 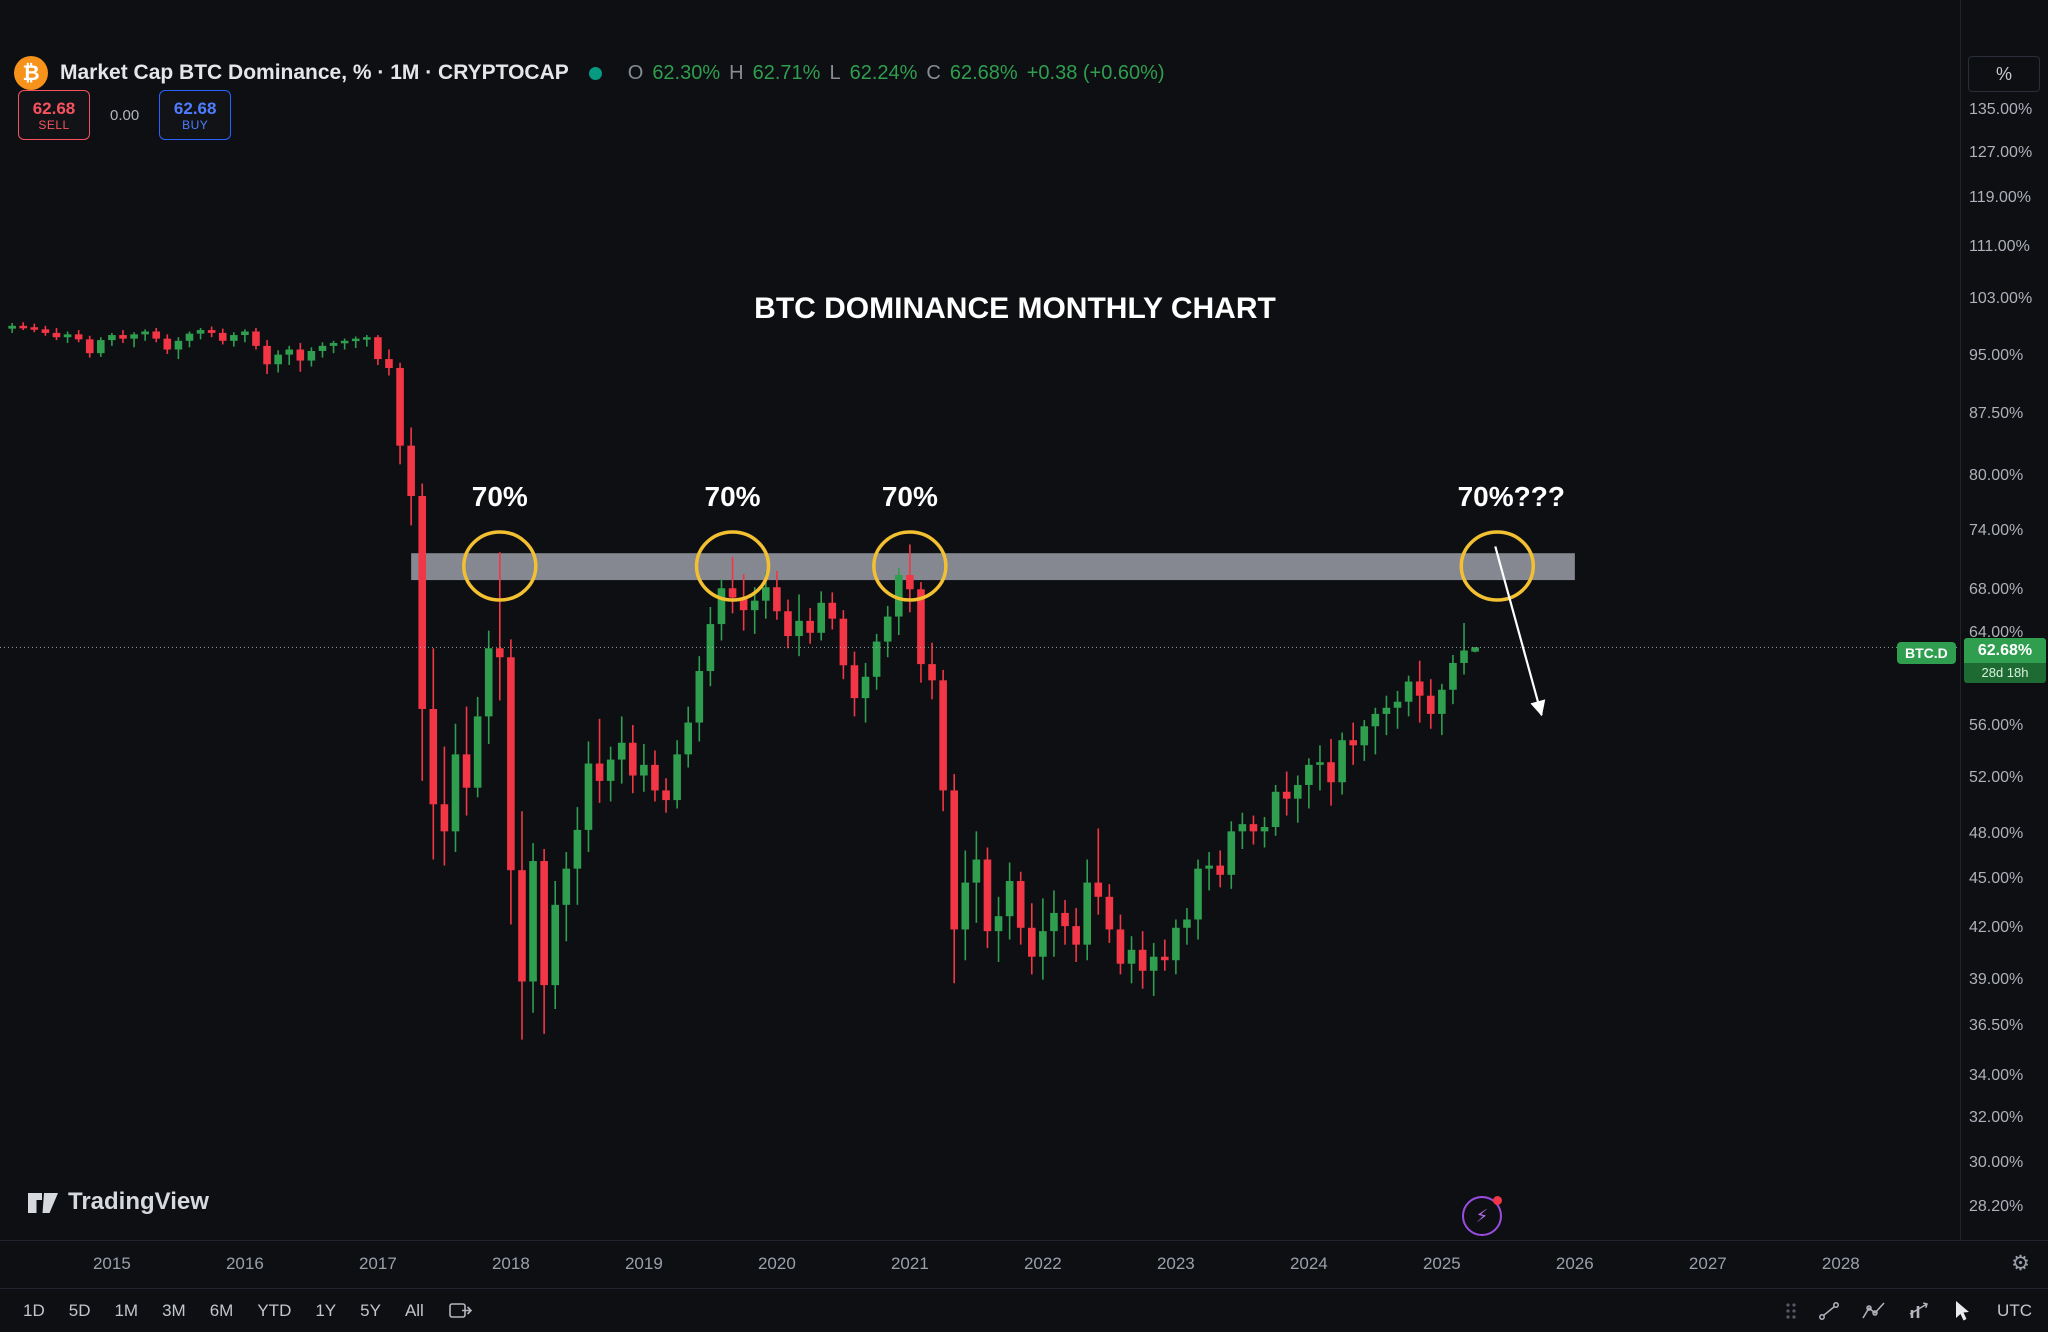 What do you see at coordinates (993, 567) in the screenshot?
I see `resistance-zone` at bounding box center [993, 567].